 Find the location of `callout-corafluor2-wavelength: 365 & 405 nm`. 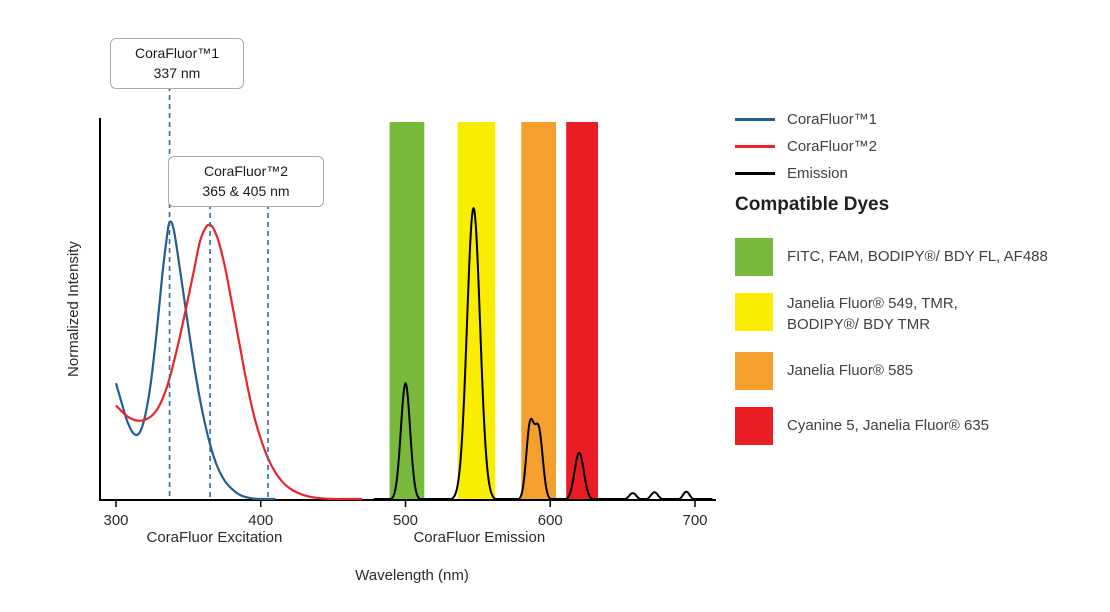

callout-corafluor2-wavelength: 365 & 405 nm is located at coordinates (246, 190).